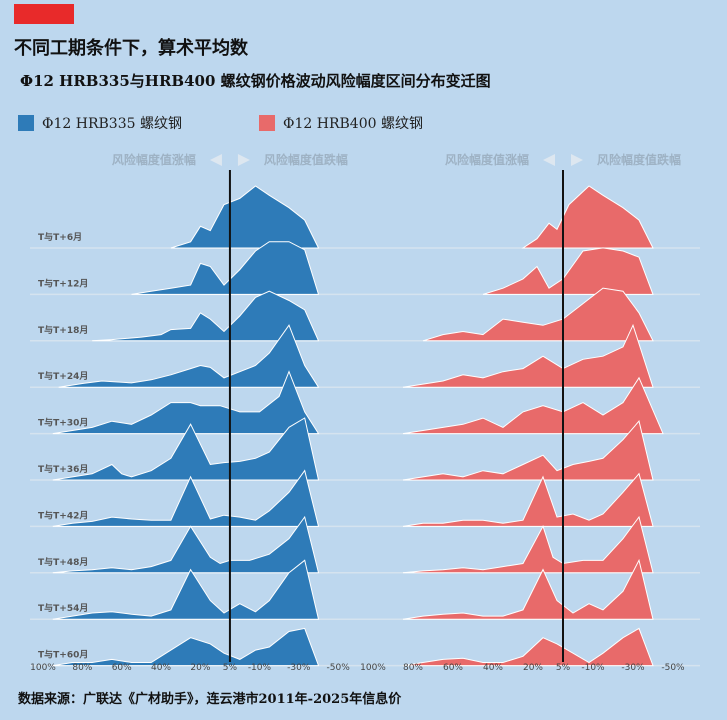 The height and width of the screenshot is (720, 727). I want to click on row-label: T与T+6月, so click(60, 237).